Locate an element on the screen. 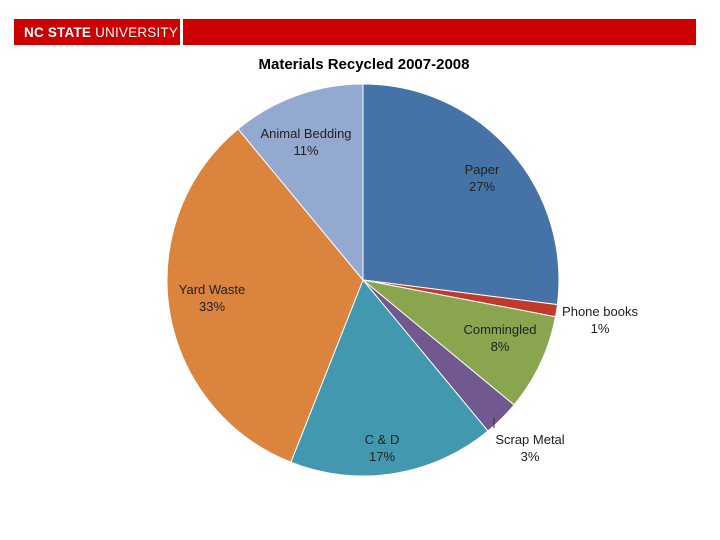  university-logo: NC STATE UNIVERSITY is located at coordinates (96, 32).